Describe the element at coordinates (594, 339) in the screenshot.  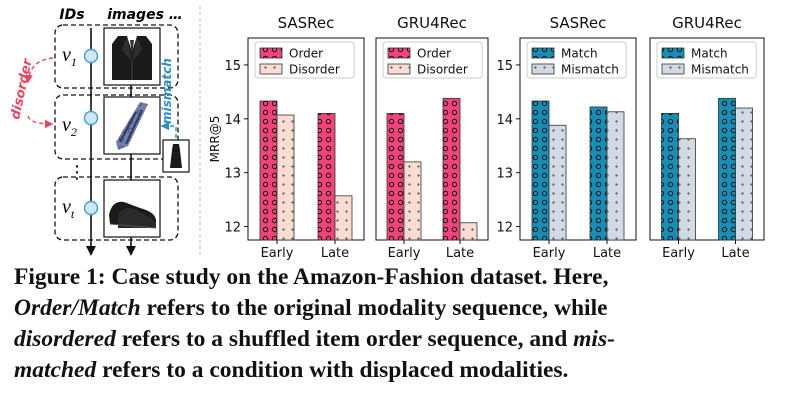
I see `caption-mis: mis-` at that location.